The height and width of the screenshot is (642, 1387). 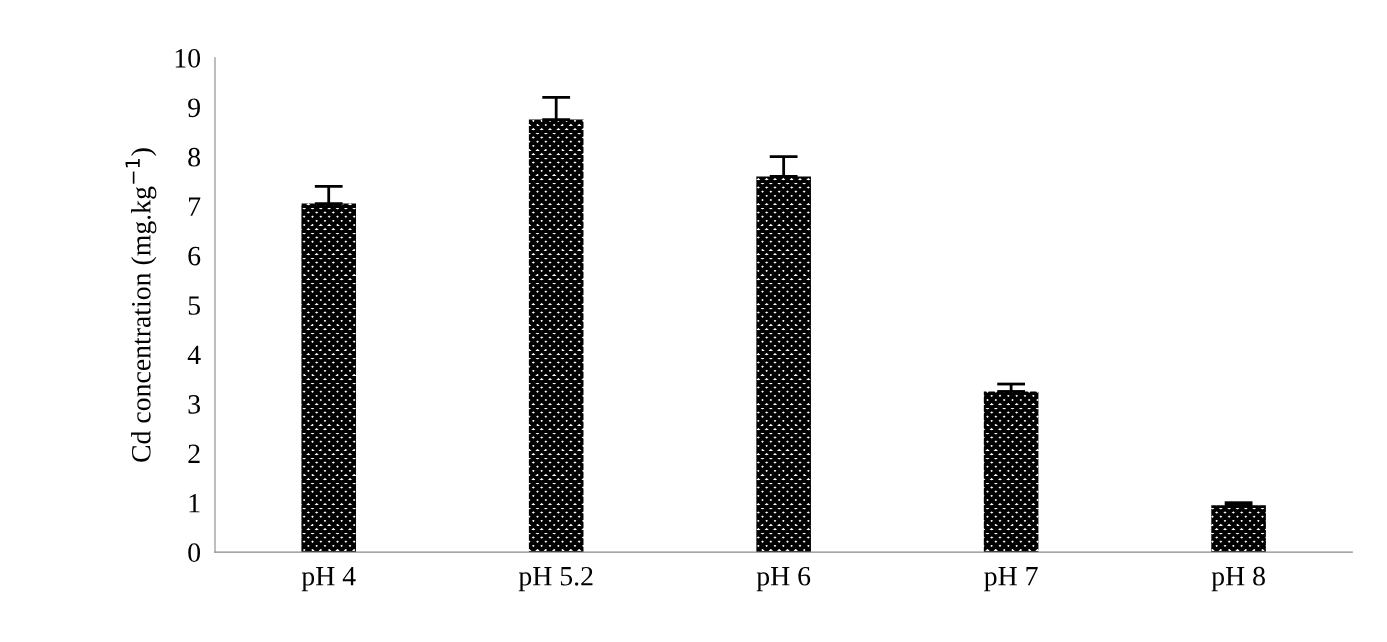 What do you see at coordinates (194, 503) in the screenshot?
I see `y-tick-label: 1` at bounding box center [194, 503].